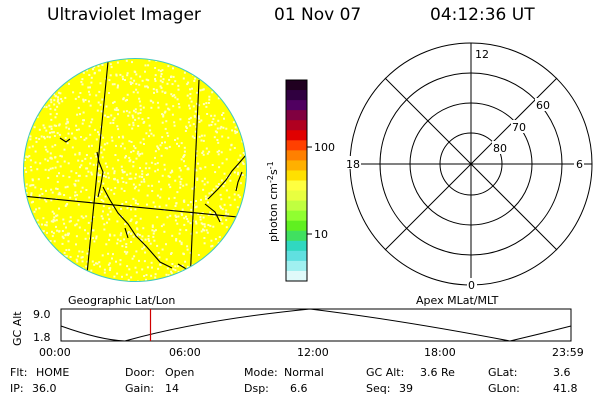 The height and width of the screenshot is (400, 600). I want to click on status-glat: GLat: 3.6, so click(529, 372).